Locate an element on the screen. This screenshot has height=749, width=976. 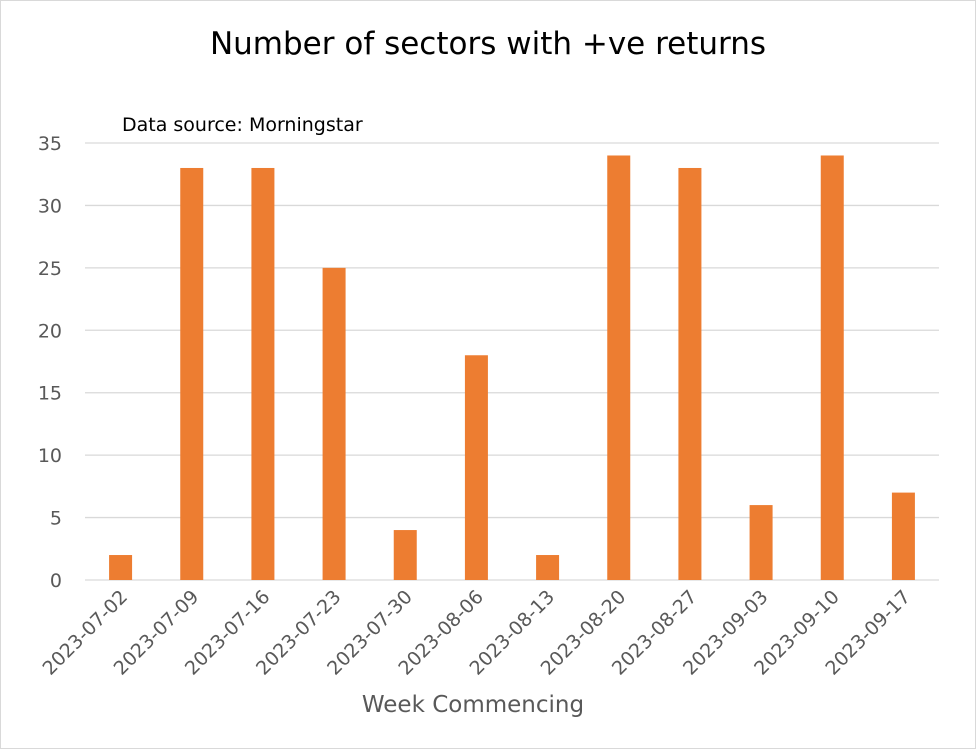
y-tick-label: 0 is located at coordinates (56, 581).